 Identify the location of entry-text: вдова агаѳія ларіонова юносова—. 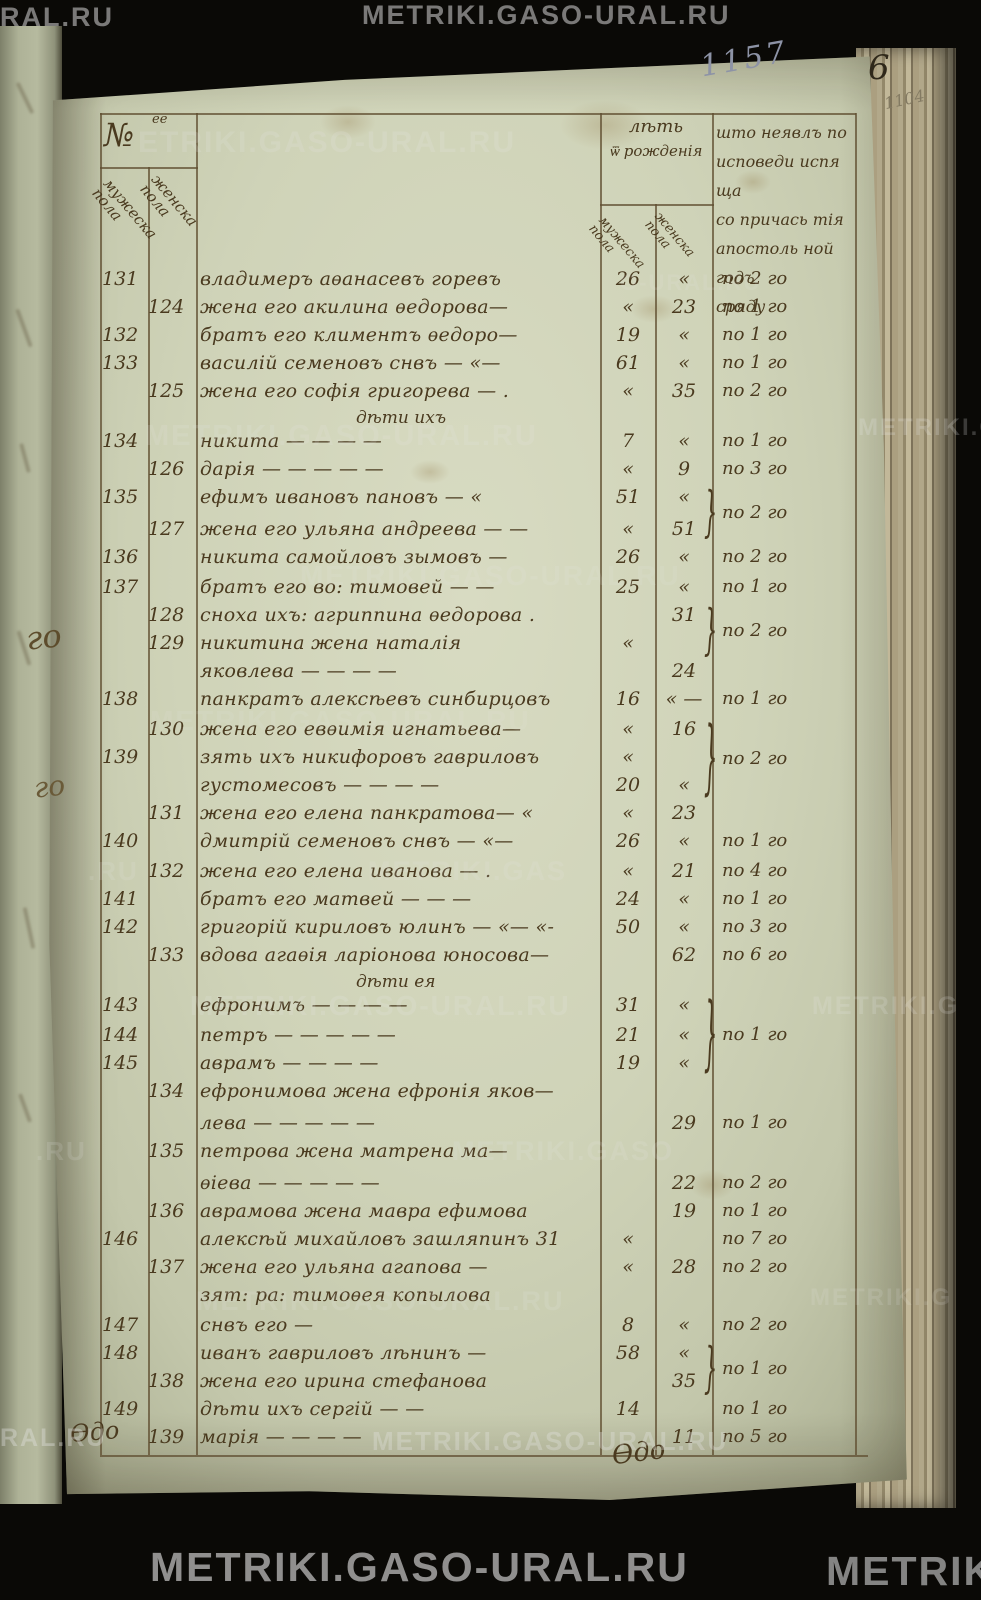
(375, 955).